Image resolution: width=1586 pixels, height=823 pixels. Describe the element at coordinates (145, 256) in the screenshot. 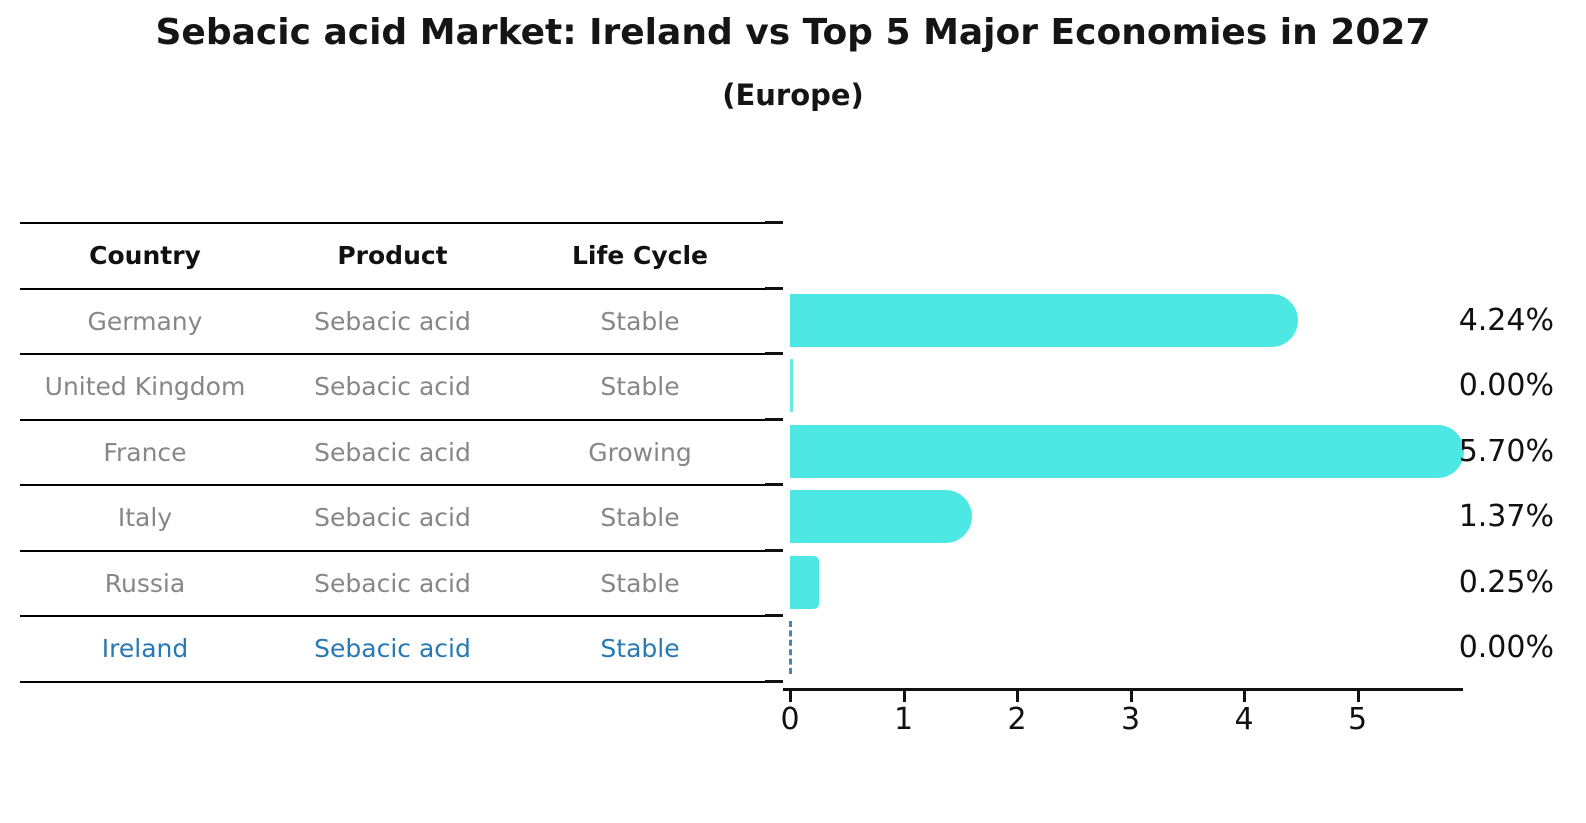

I see `column-header-country: Country` at that location.